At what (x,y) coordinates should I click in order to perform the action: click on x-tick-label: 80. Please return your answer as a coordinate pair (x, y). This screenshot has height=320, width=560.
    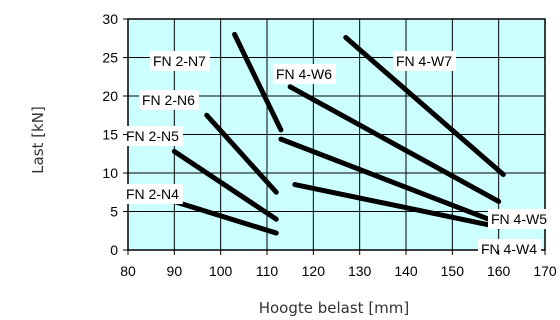
    Looking at the image, I should click on (128, 271).